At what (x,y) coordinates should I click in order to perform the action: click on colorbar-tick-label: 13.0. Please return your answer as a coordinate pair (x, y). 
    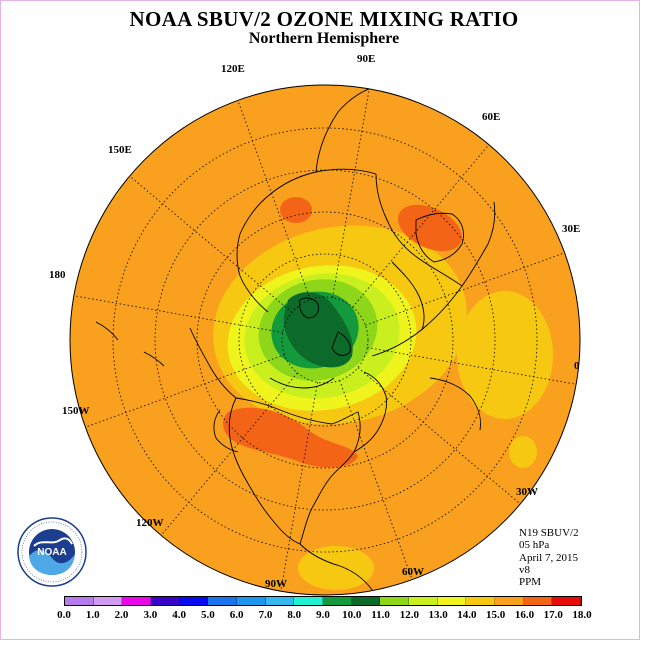
    Looking at the image, I should click on (438, 615).